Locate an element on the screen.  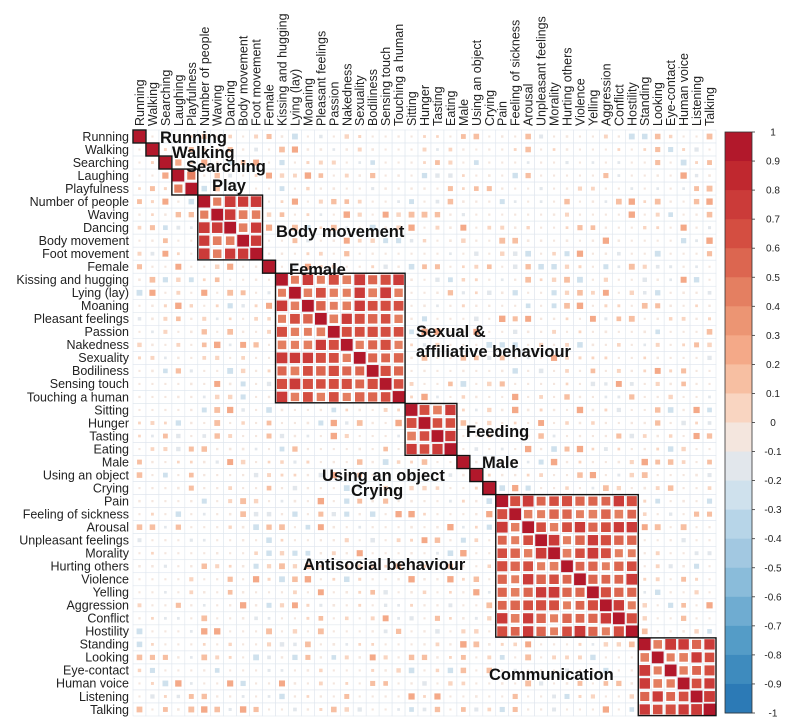
row-label: Pleasant feelings is located at coordinates (81, 319).